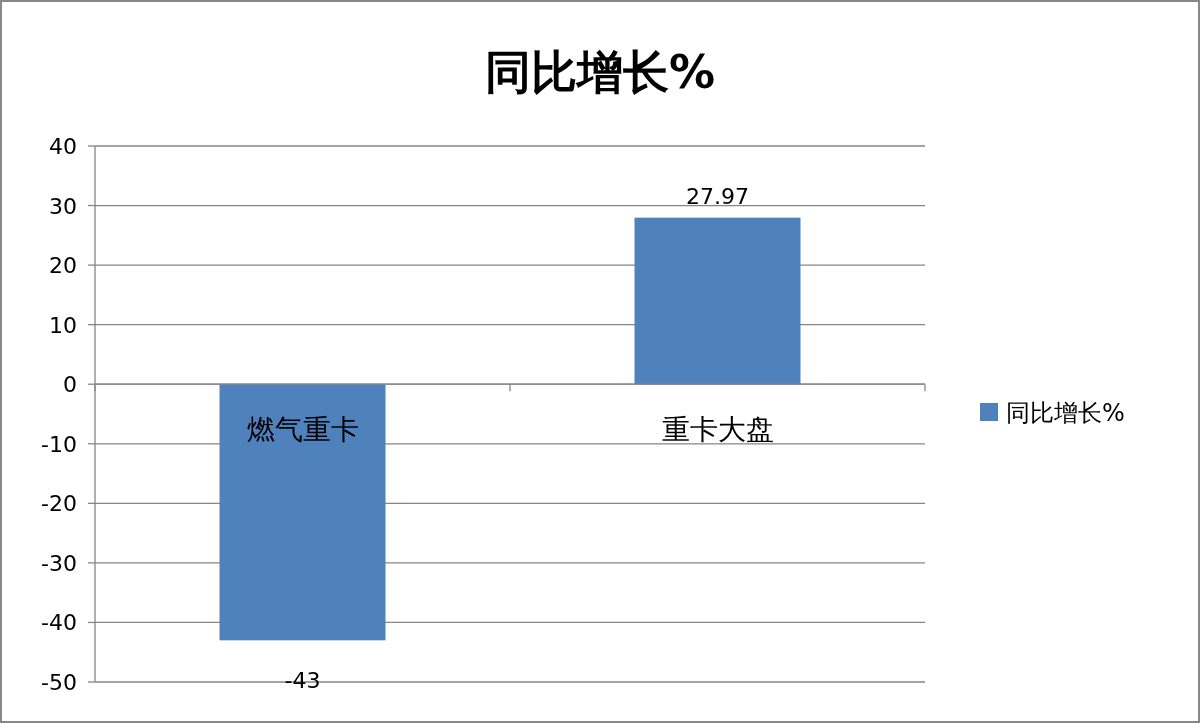 Image resolution: width=1200 pixels, height=723 pixels. Describe the element at coordinates (59, 563) in the screenshot. I see `y-tick-label: -30` at that location.